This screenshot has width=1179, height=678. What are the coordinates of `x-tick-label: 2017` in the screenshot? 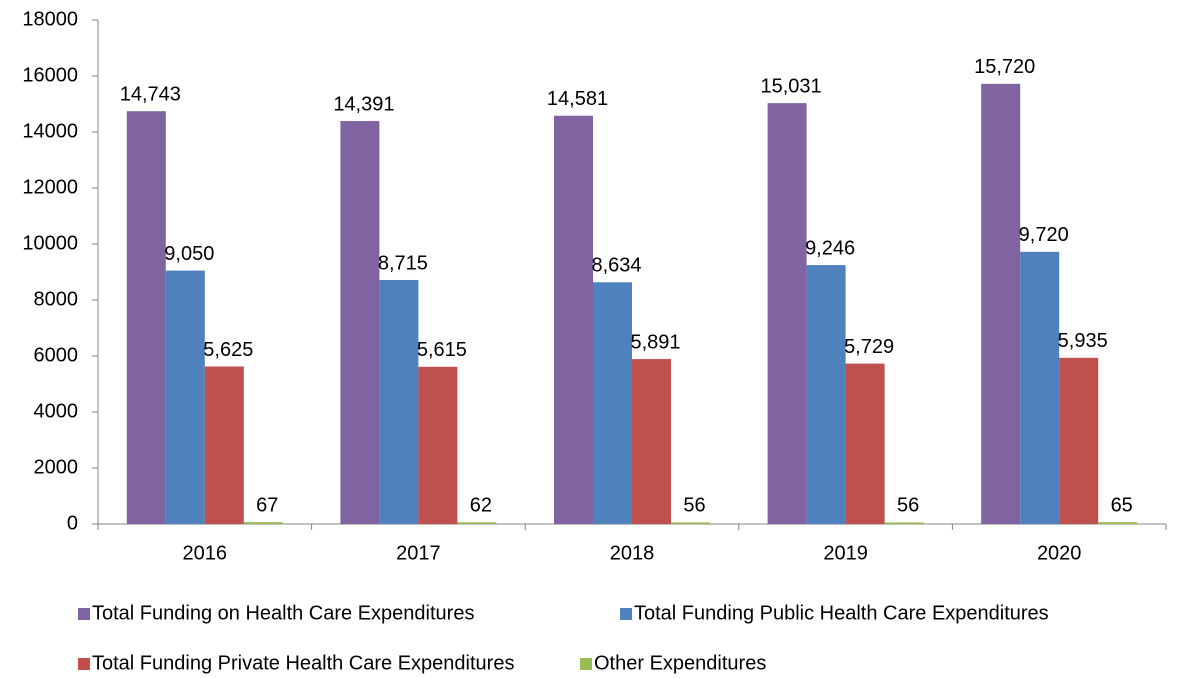 It's located at (418, 553).